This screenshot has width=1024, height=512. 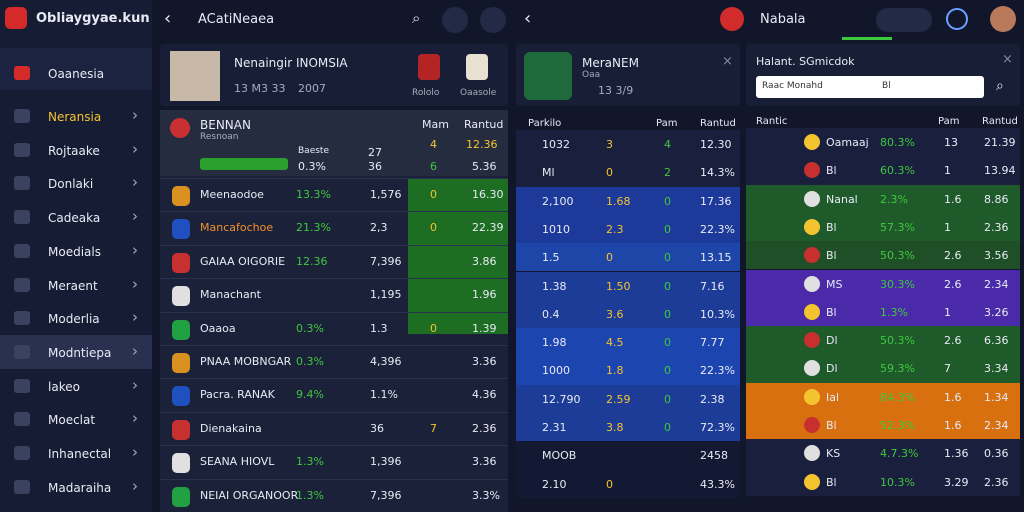 What do you see at coordinates (74, 218) in the screenshot?
I see `nav-item: Cadeaka` at bounding box center [74, 218].